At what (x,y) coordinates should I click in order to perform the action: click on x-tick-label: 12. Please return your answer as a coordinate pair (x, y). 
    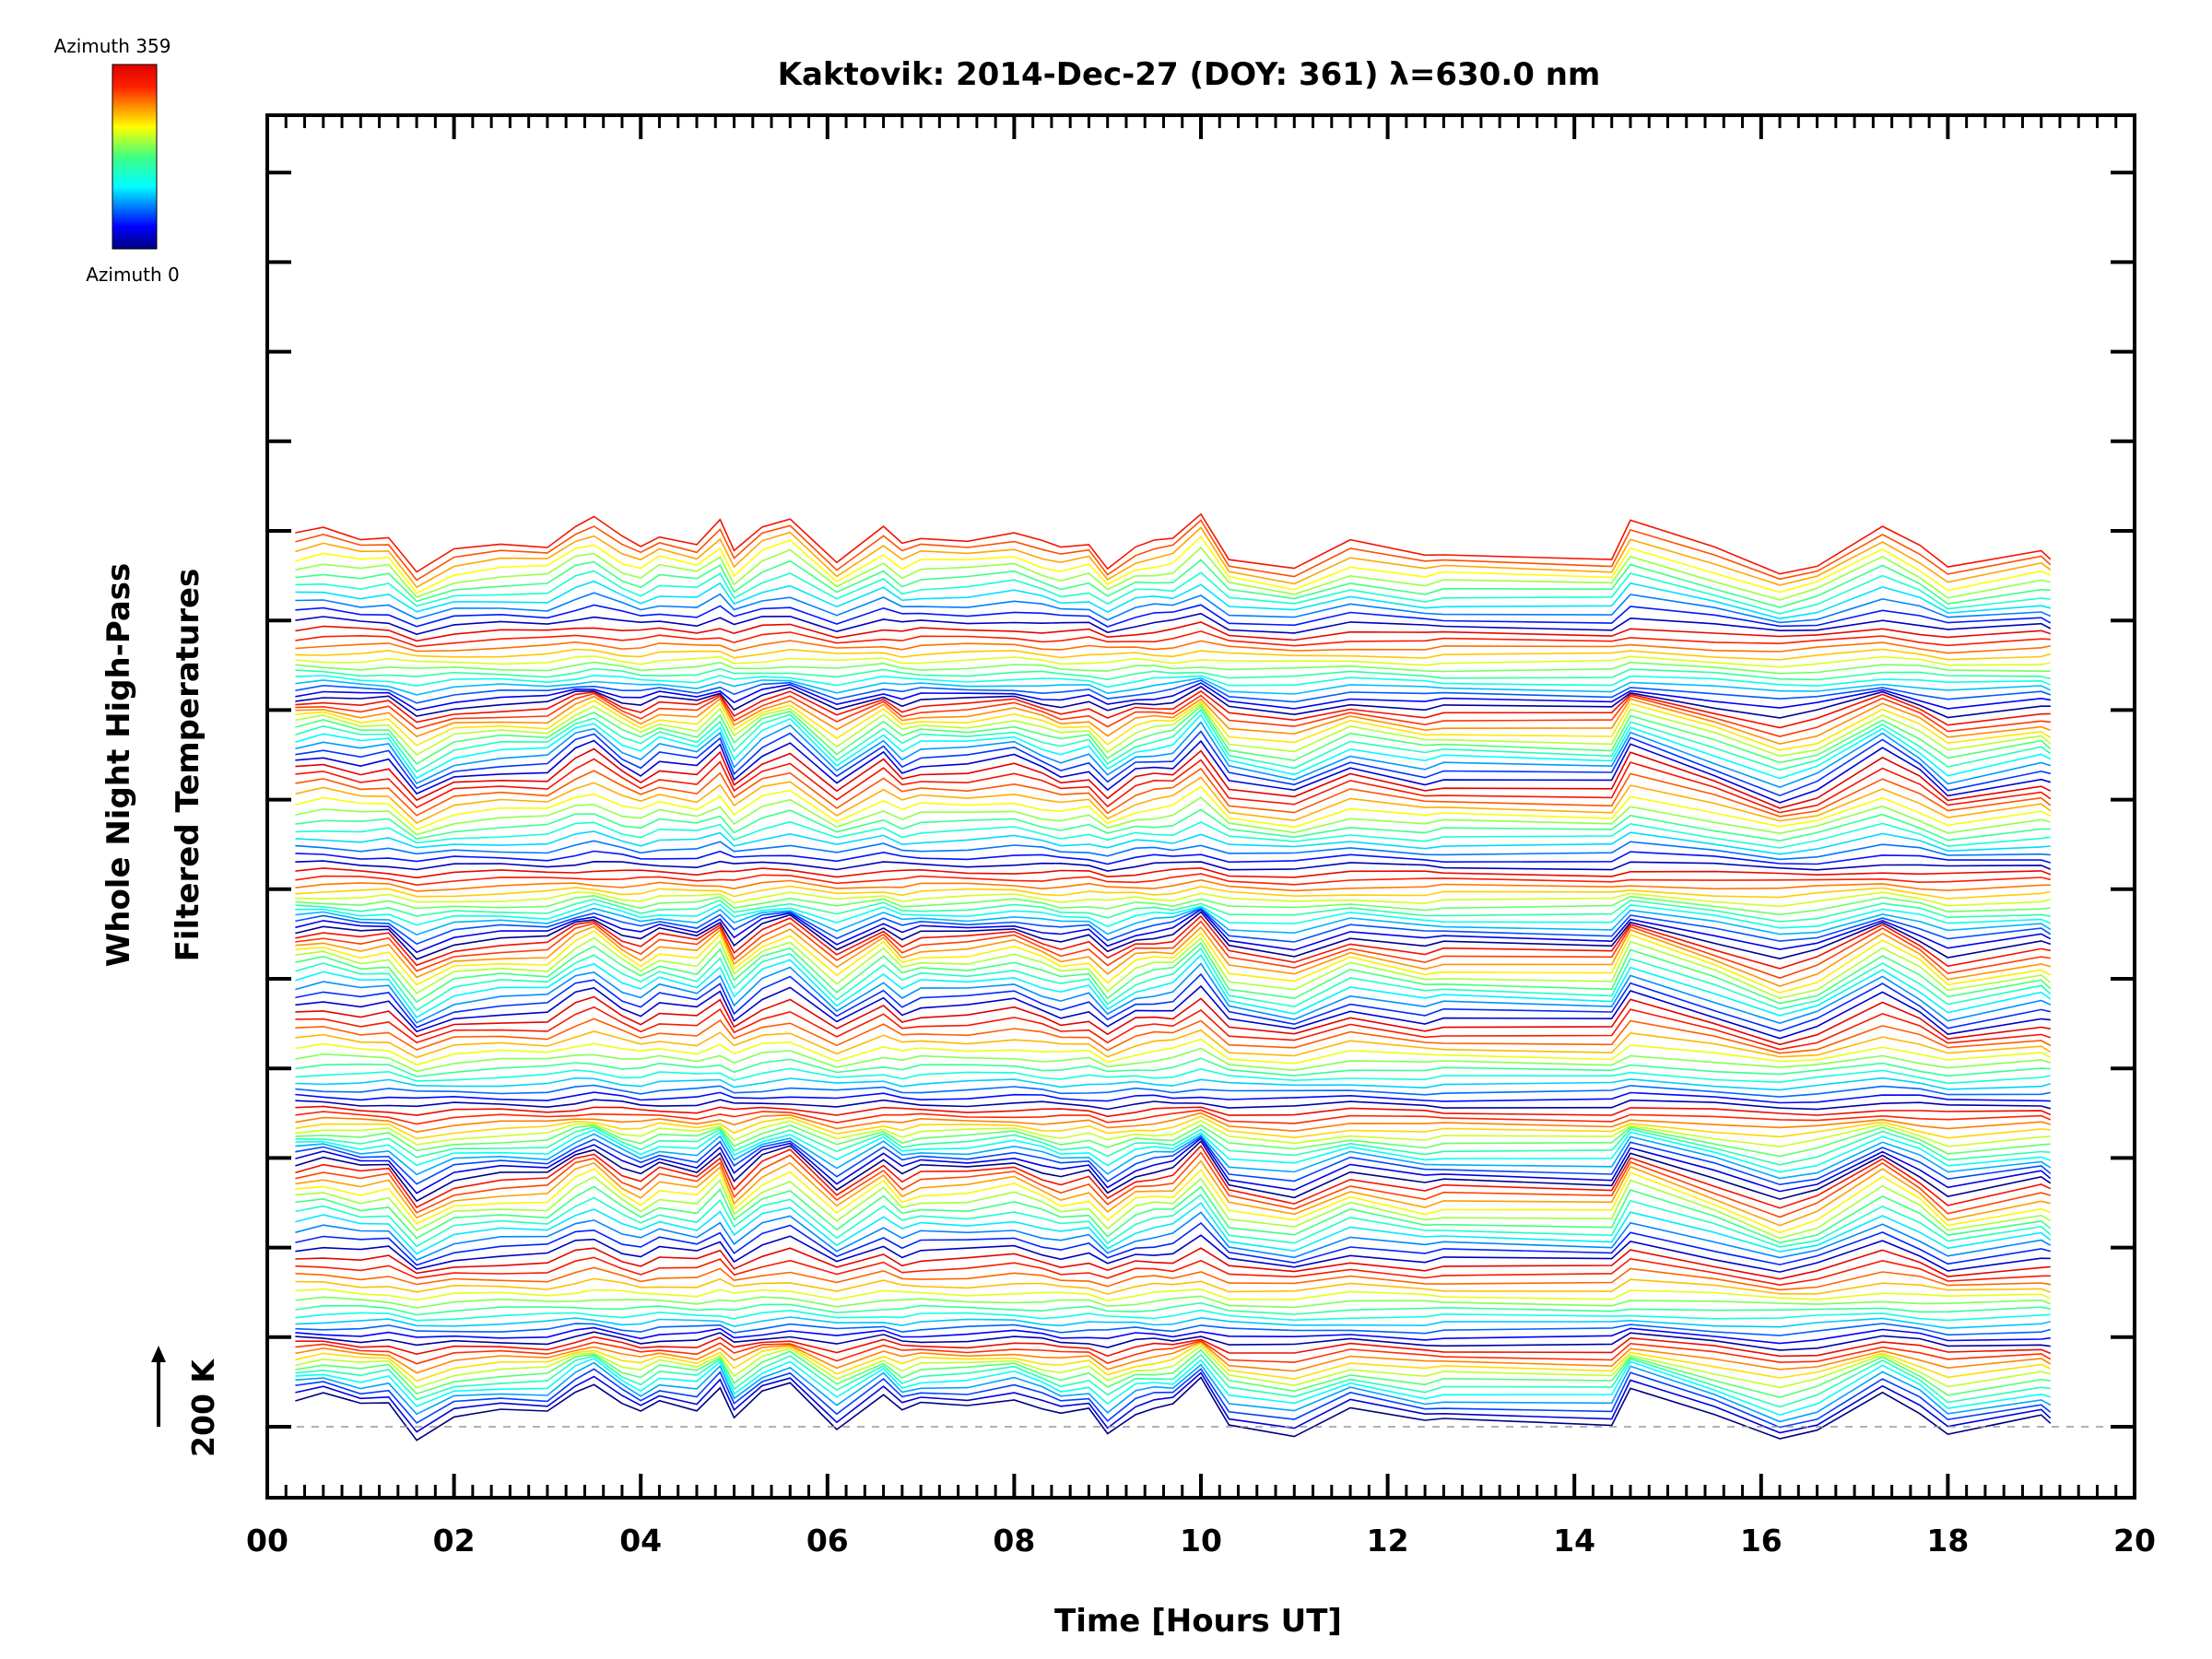
    Looking at the image, I should click on (1388, 1541).